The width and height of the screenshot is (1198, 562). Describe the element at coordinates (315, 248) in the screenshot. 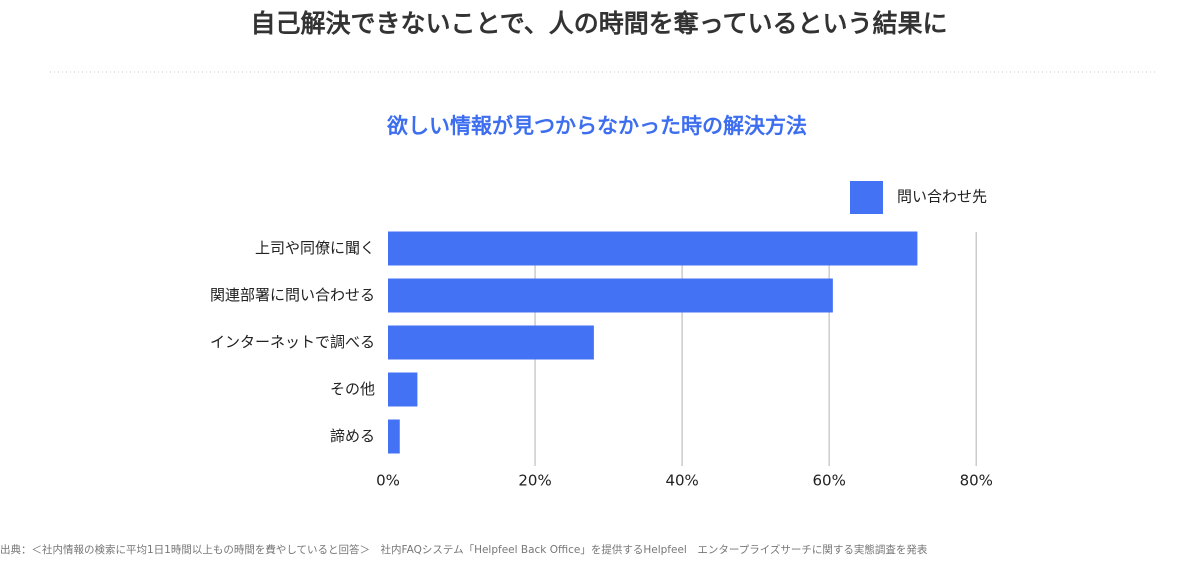

I see `y-tick-label: 上司や同僚に聞く` at that location.